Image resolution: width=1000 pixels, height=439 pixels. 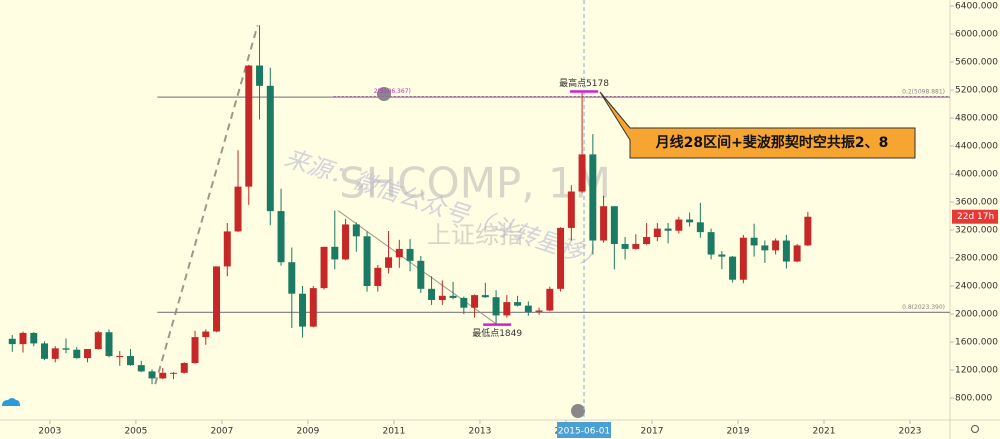 I want to click on y-tick-label: 800.000, so click(x=973, y=399).